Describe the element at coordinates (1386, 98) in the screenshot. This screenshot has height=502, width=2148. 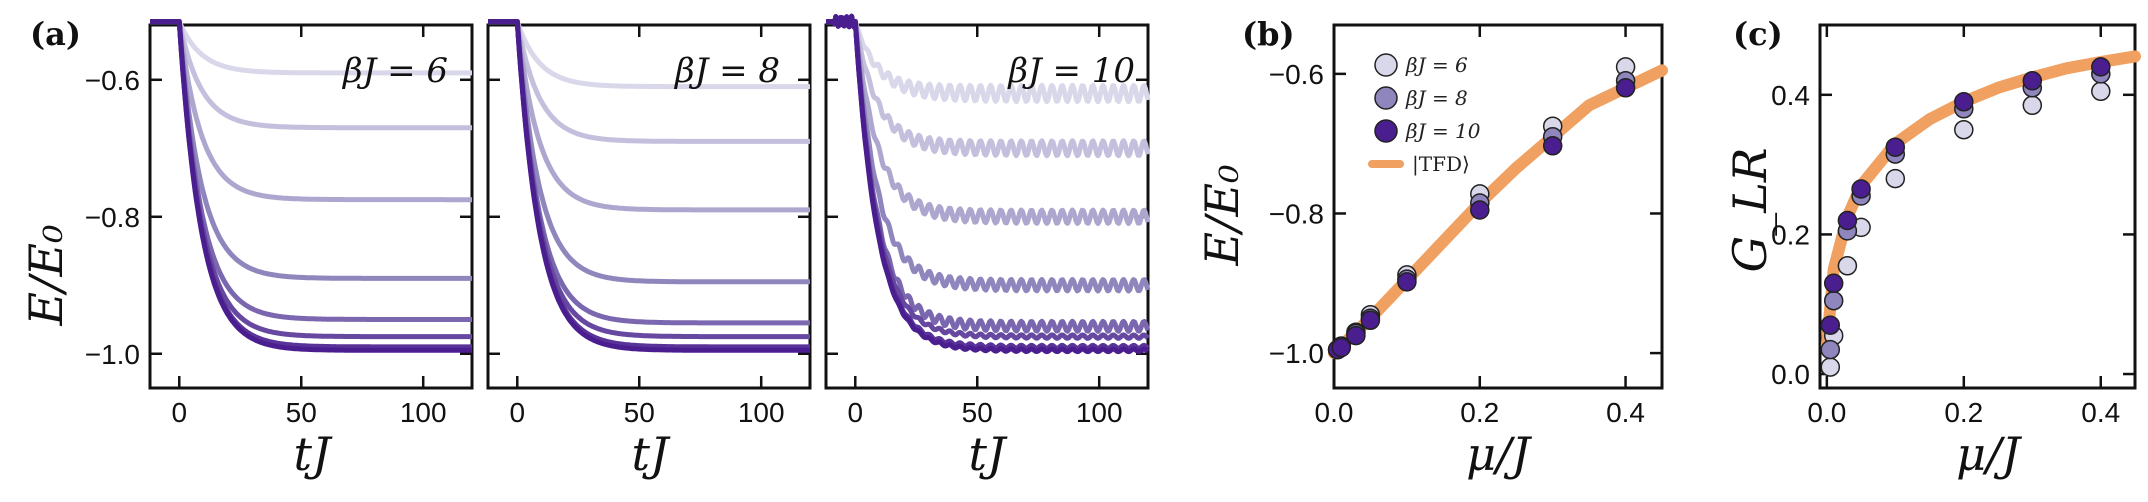
I see `legend-marker-beta8` at that location.